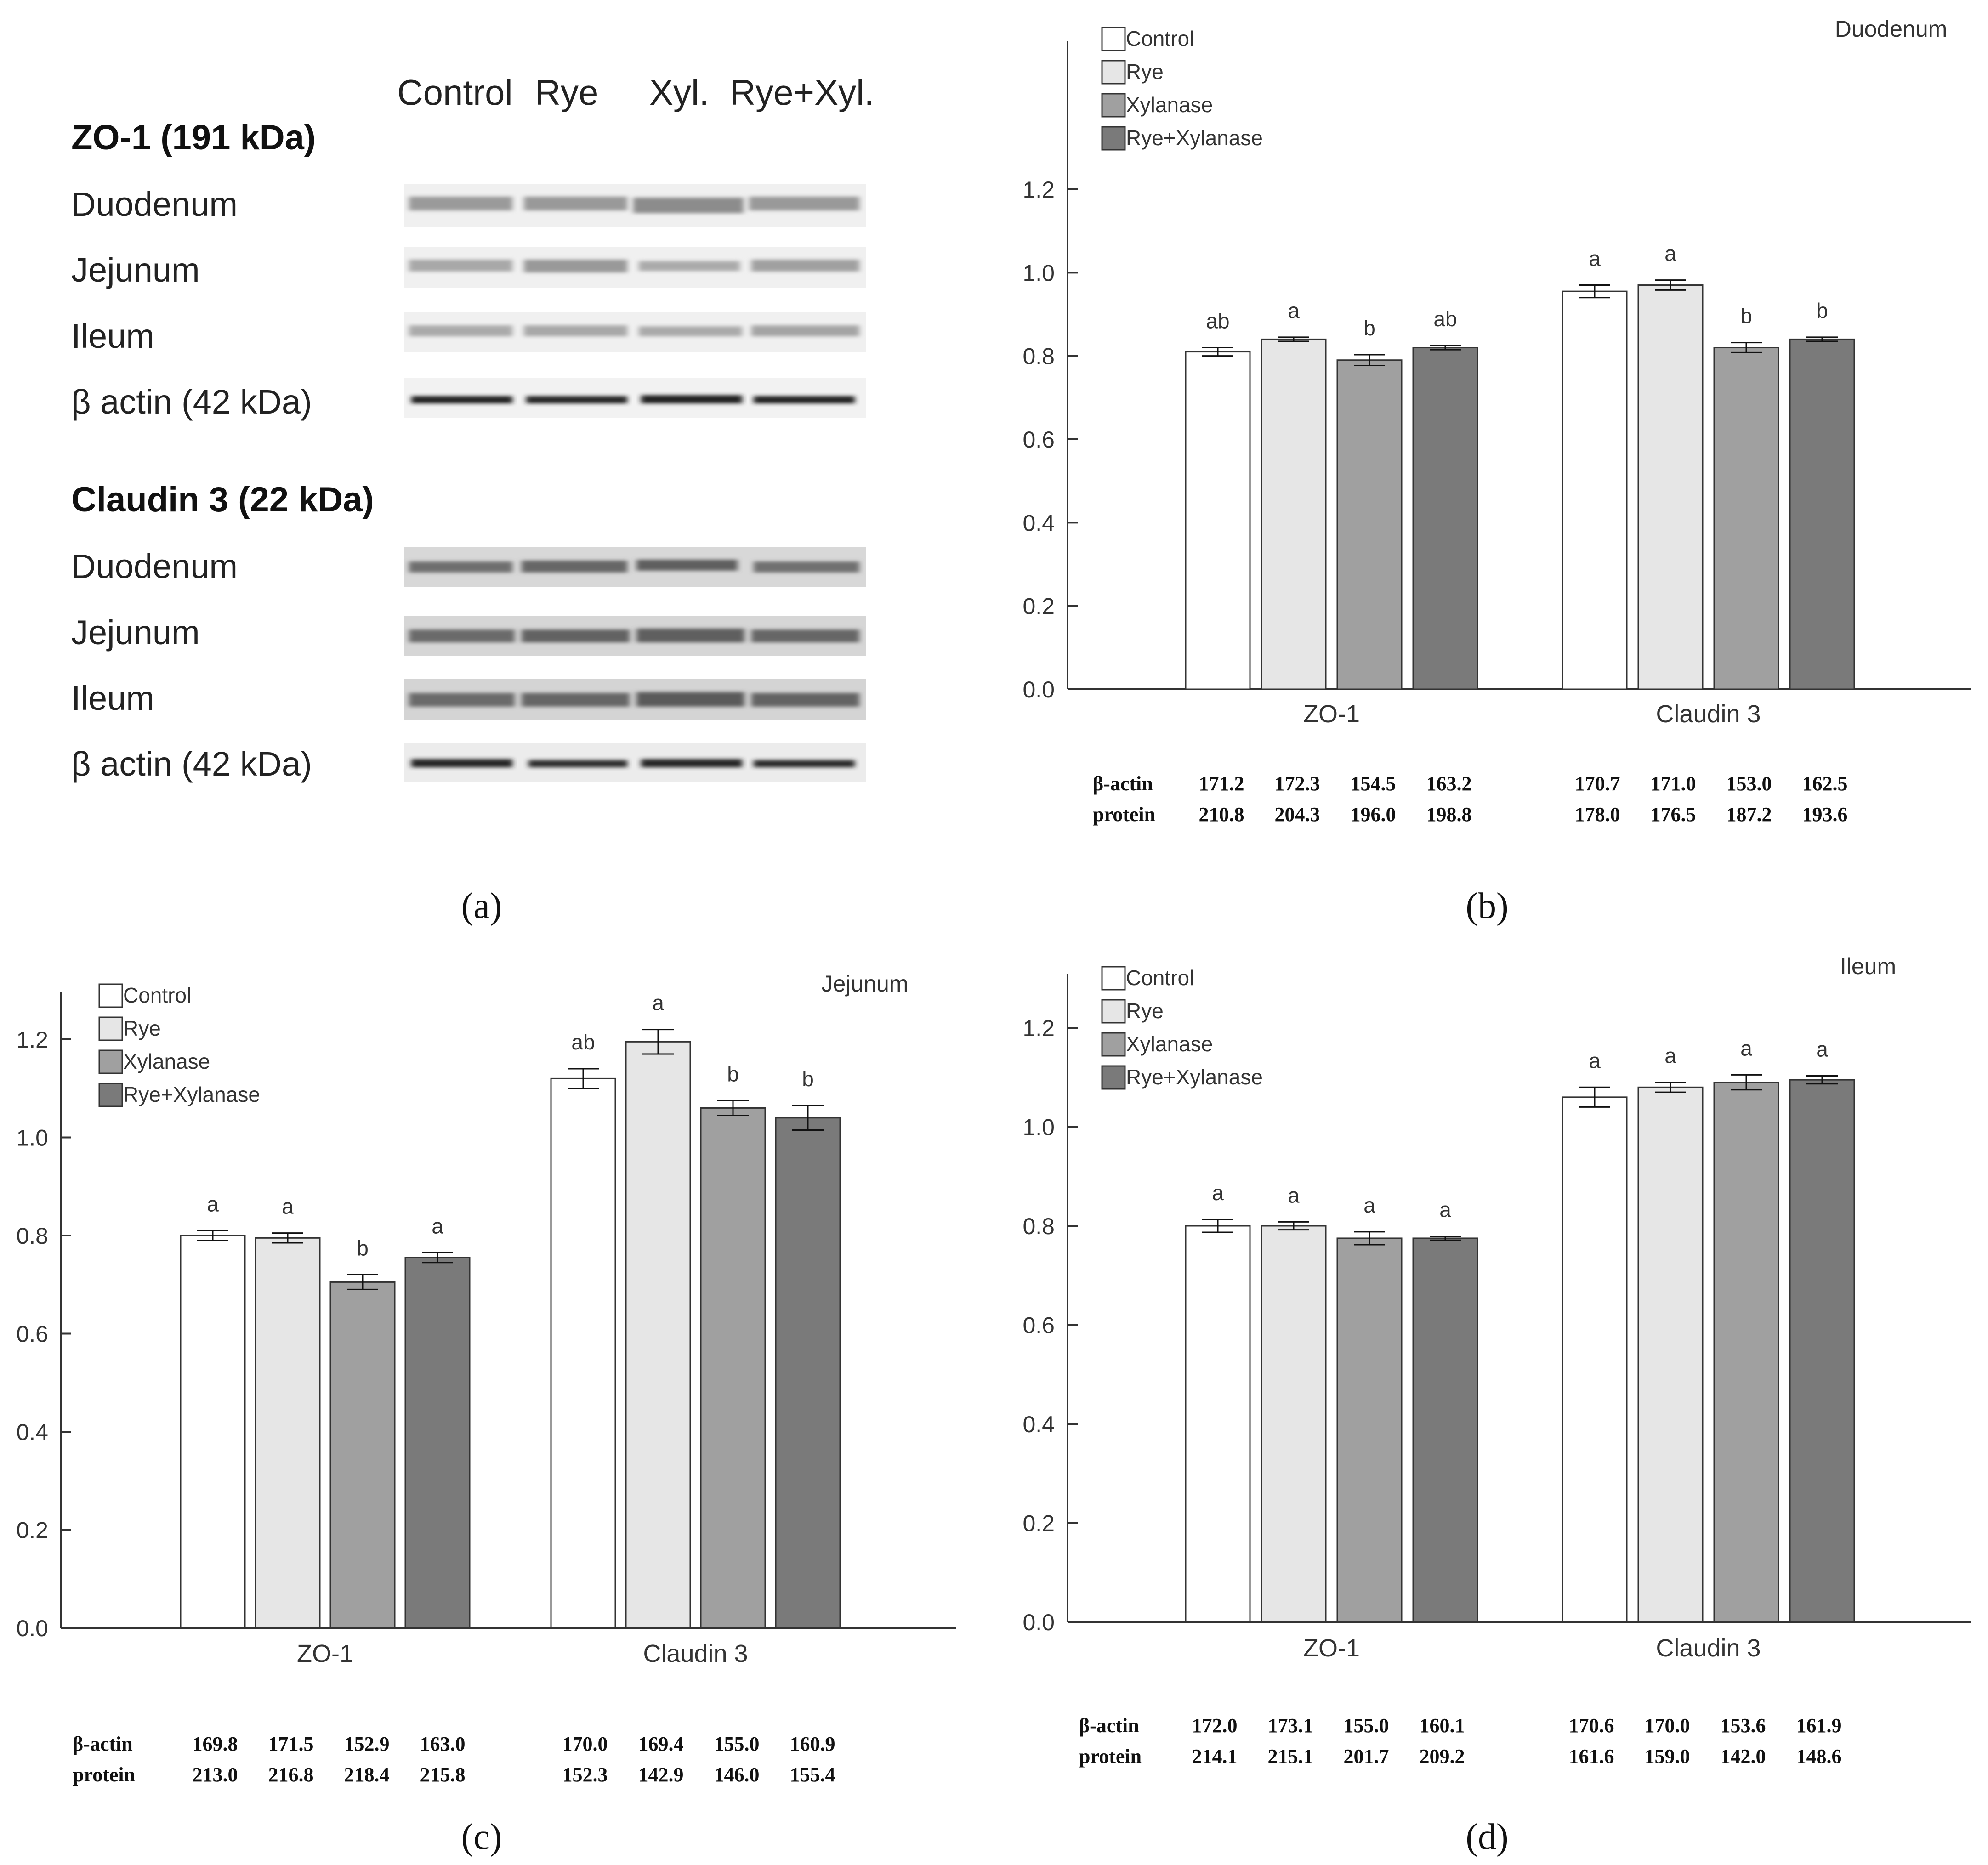 The height and width of the screenshot is (1865, 1988). Describe the element at coordinates (222, 499) in the screenshot. I see `section-title-claudin3: Claudin 3 (22 kDa)` at that location.